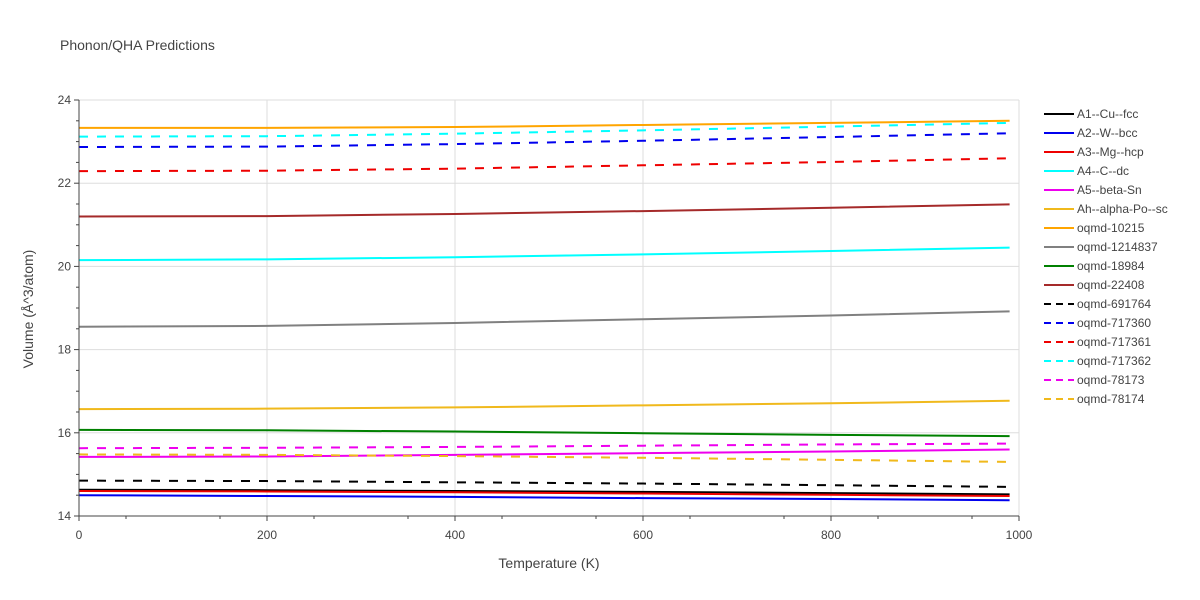  Describe the element at coordinates (1117, 247) in the screenshot. I see `legend-label: oqmd-1214837` at that location.